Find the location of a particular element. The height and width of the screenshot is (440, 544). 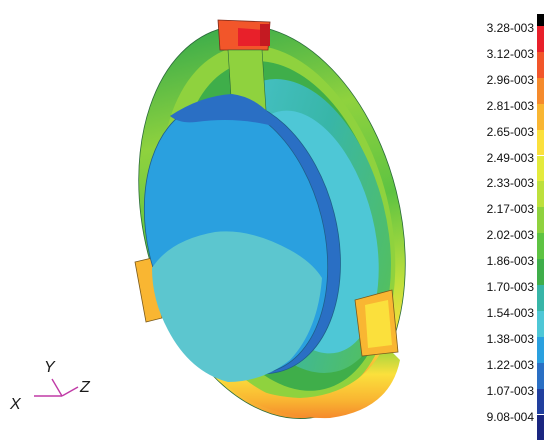

y-axis-label: Y is located at coordinates (49, 368).